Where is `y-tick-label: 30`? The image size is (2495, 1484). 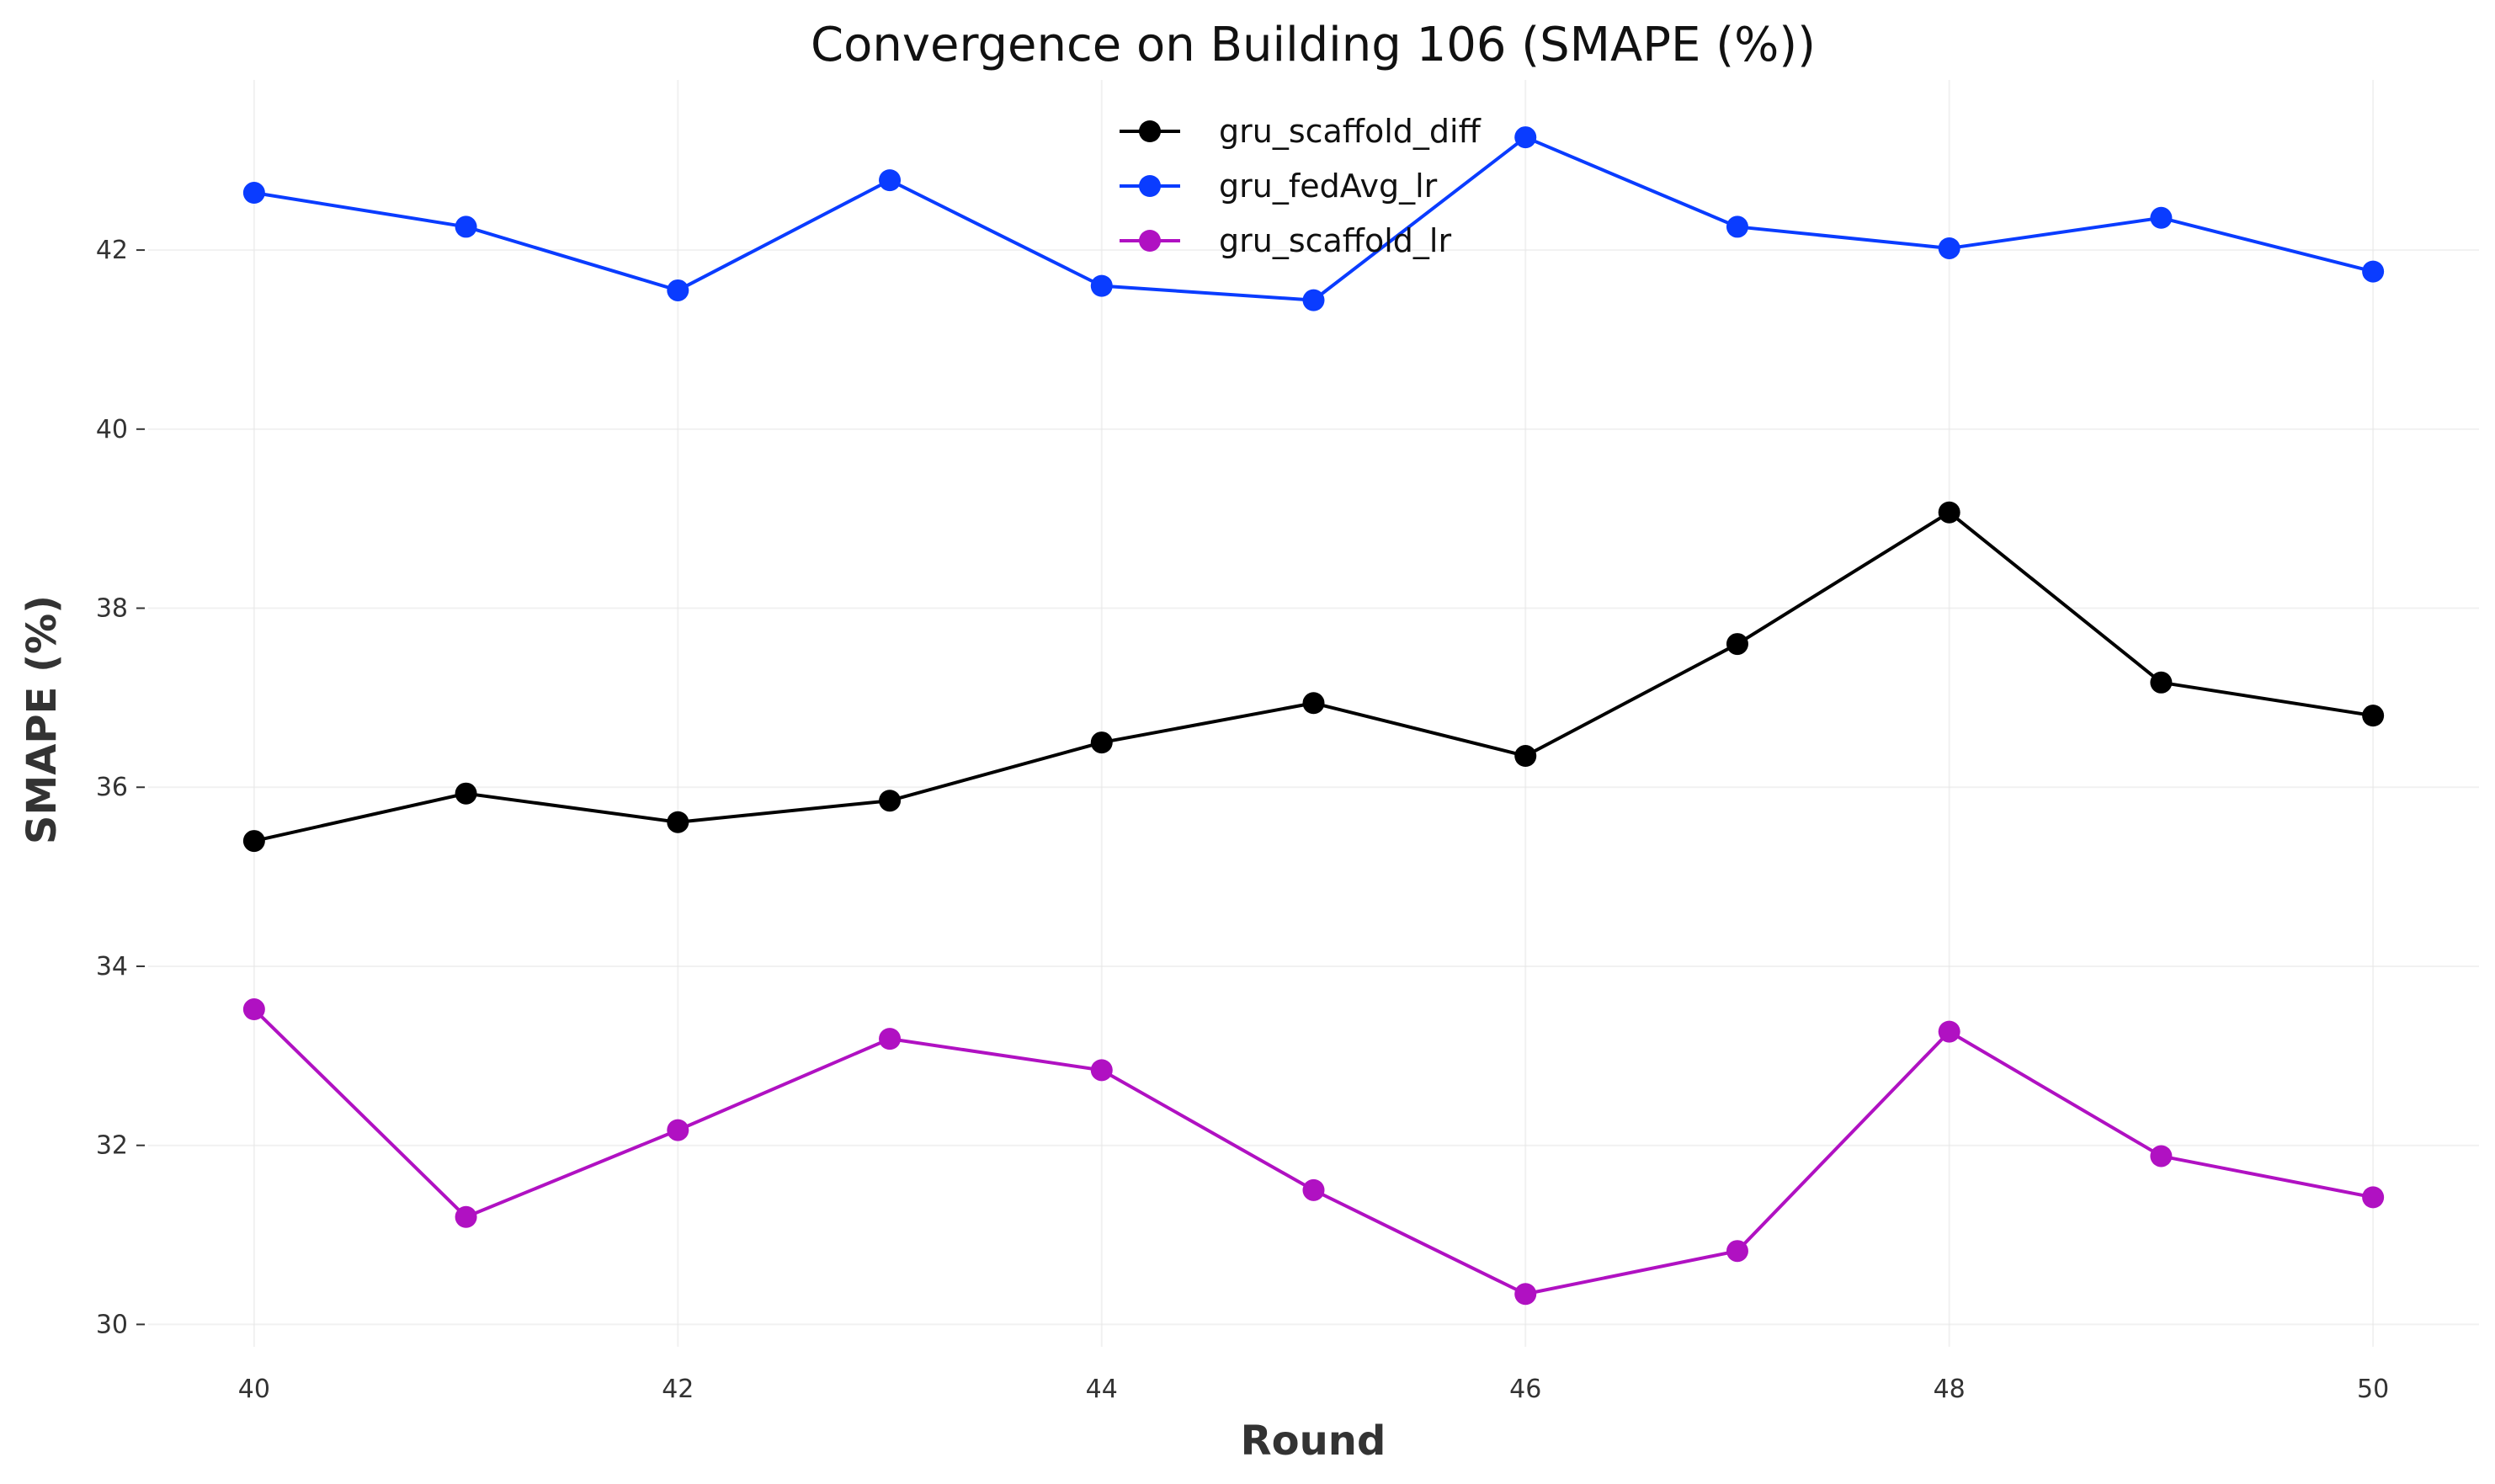
y-tick-label: 30 is located at coordinates (112, 1324).